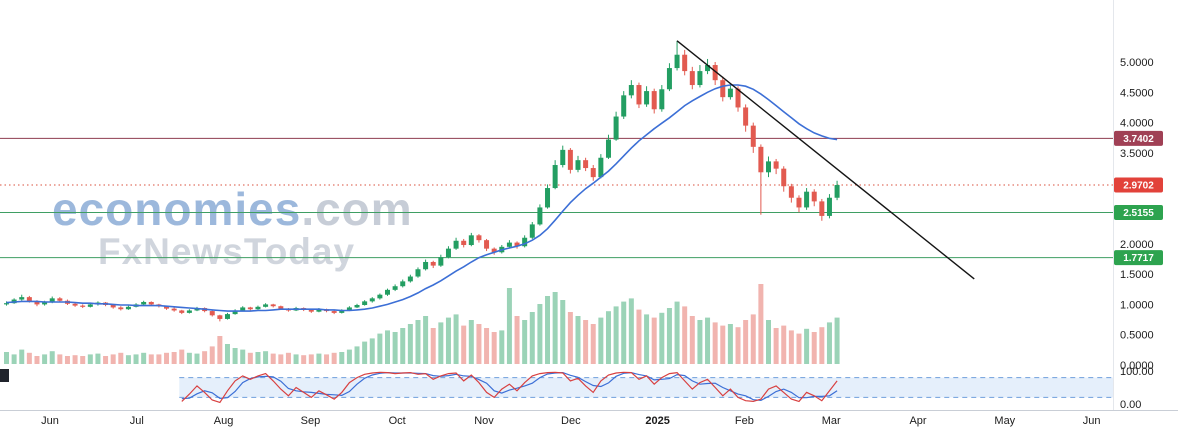 The width and height of the screenshot is (1178, 440). I want to click on x-axis-label: Dec, so click(571, 421).